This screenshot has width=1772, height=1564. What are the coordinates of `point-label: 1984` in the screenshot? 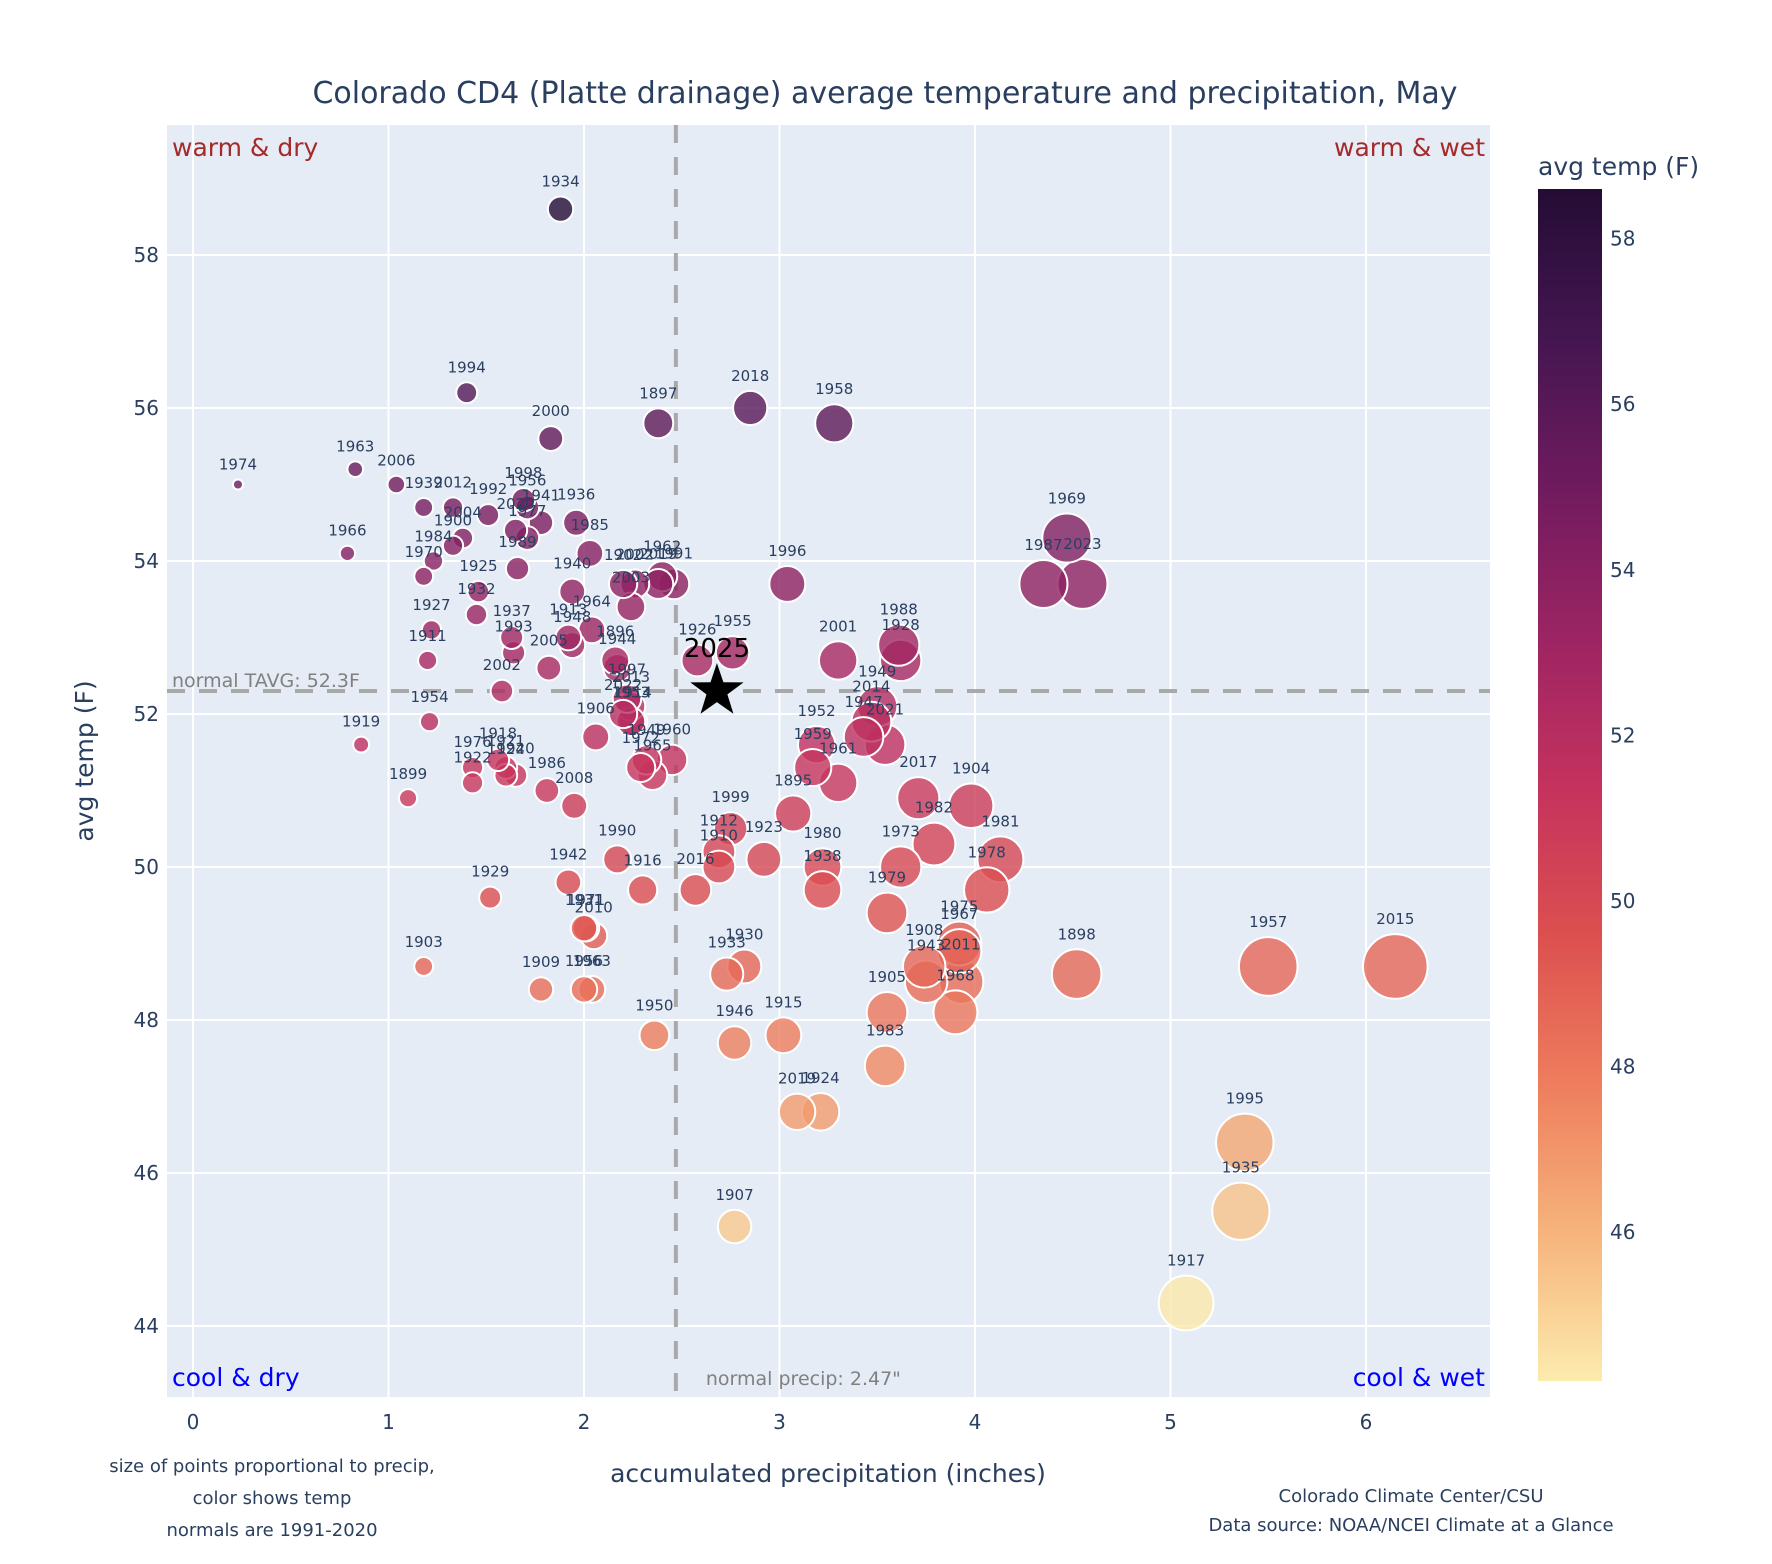 It's located at (433, 536).